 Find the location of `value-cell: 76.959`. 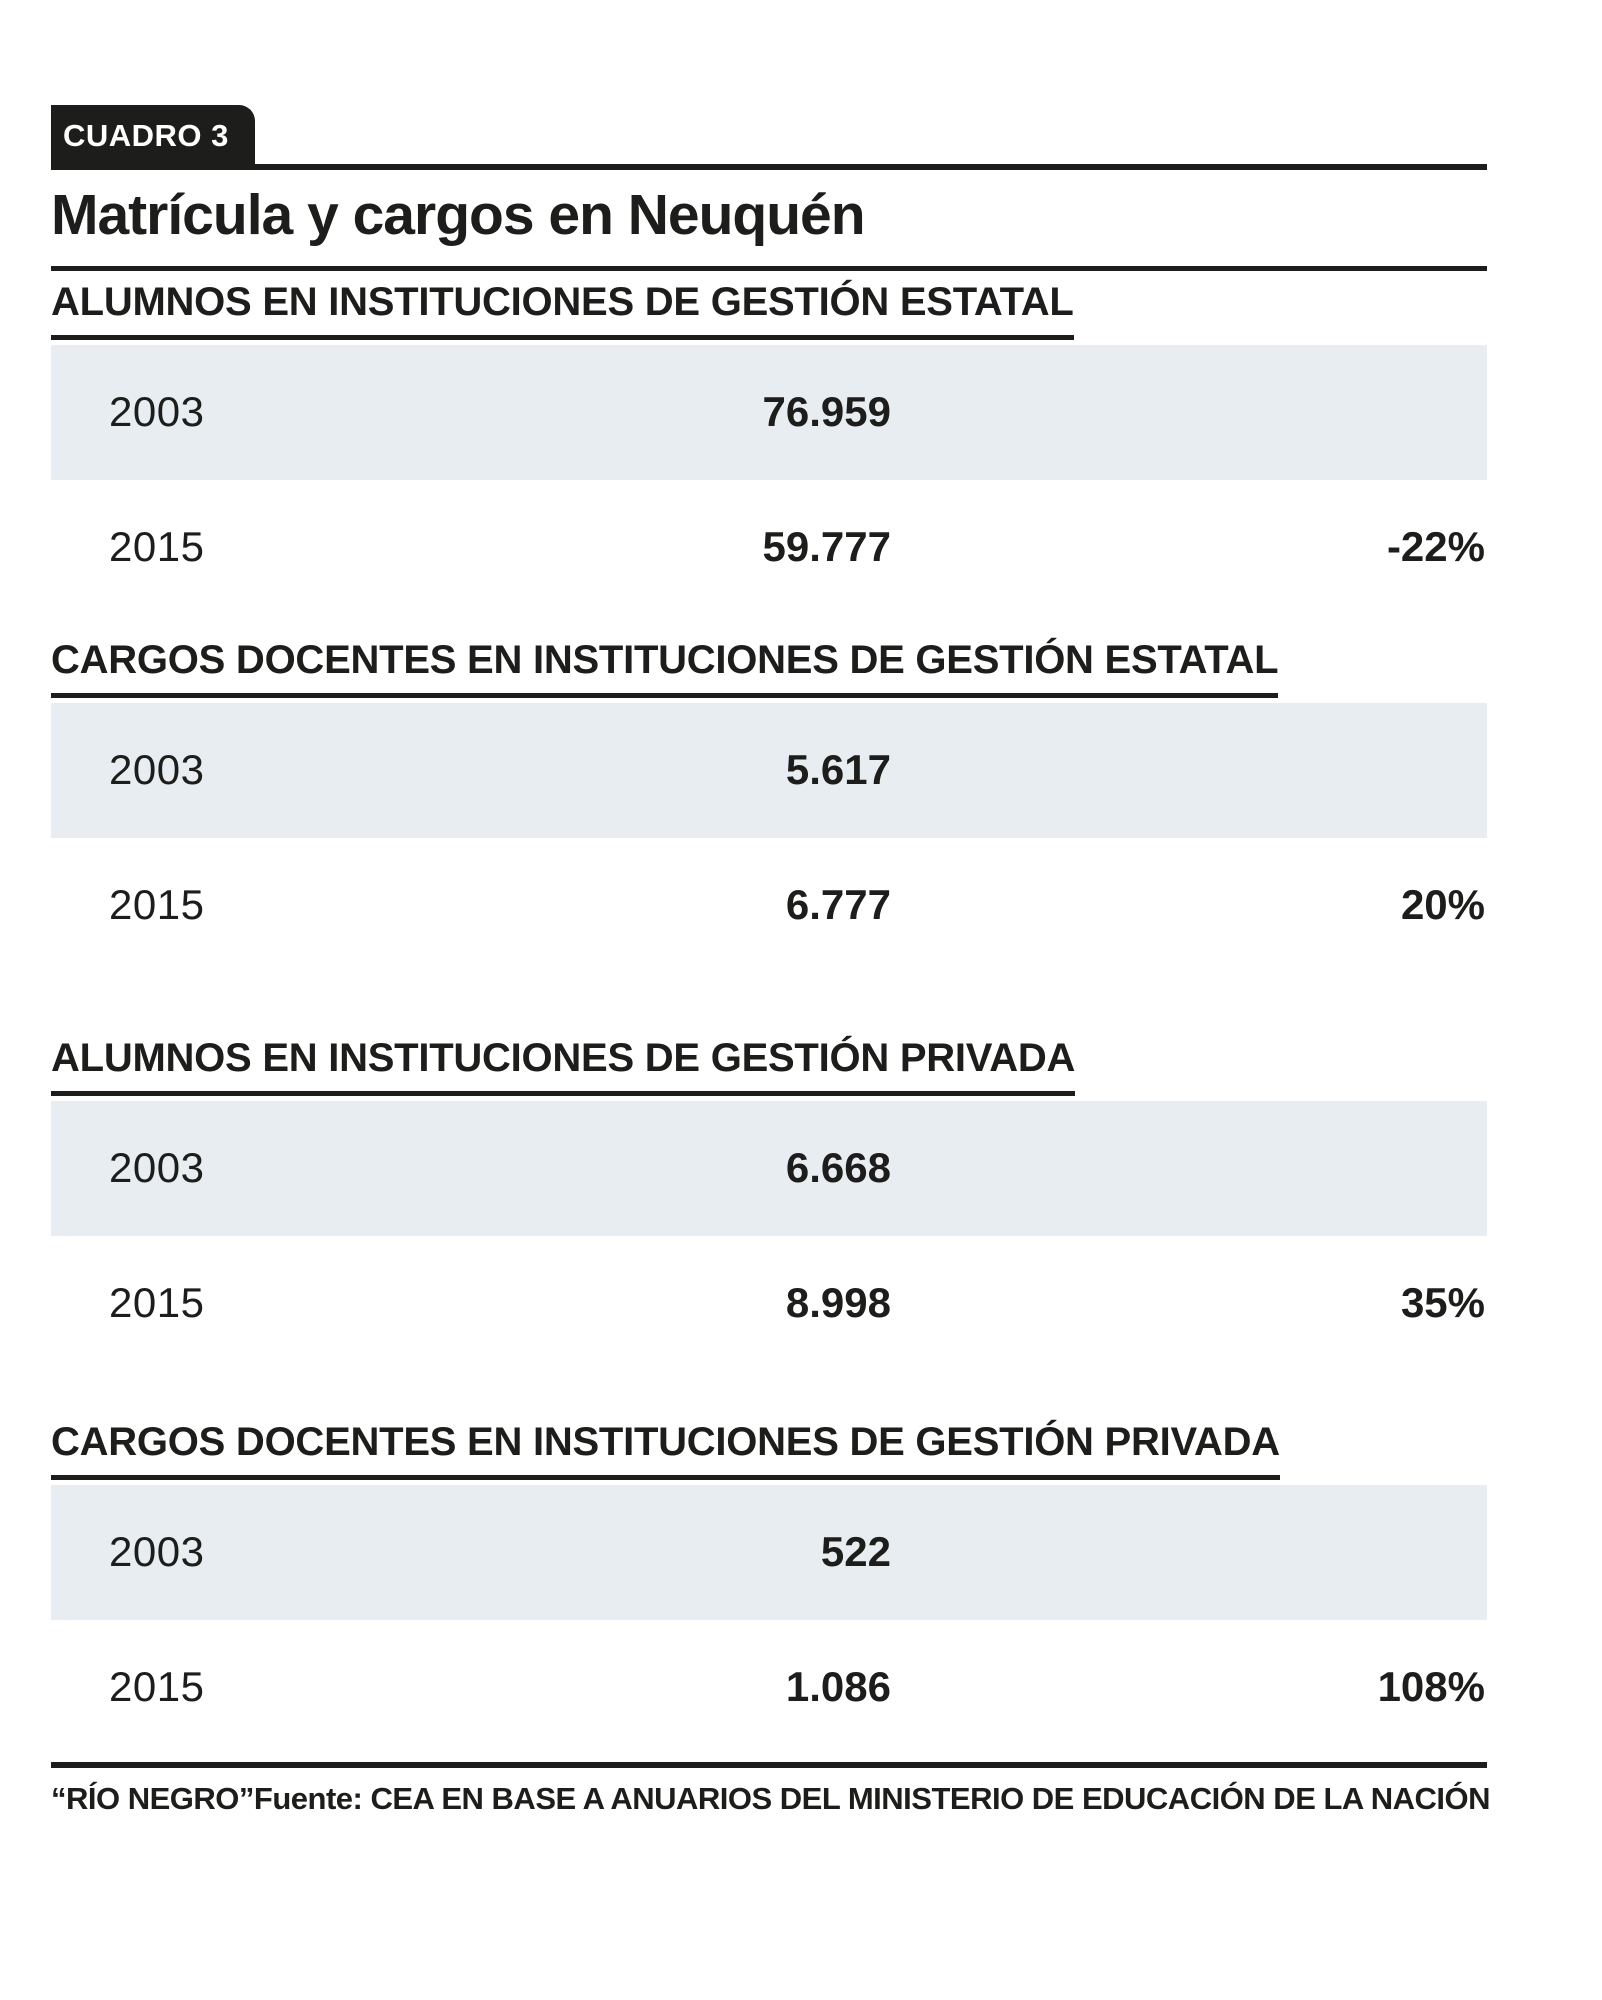

value-cell: 76.959 is located at coordinates (826, 412).